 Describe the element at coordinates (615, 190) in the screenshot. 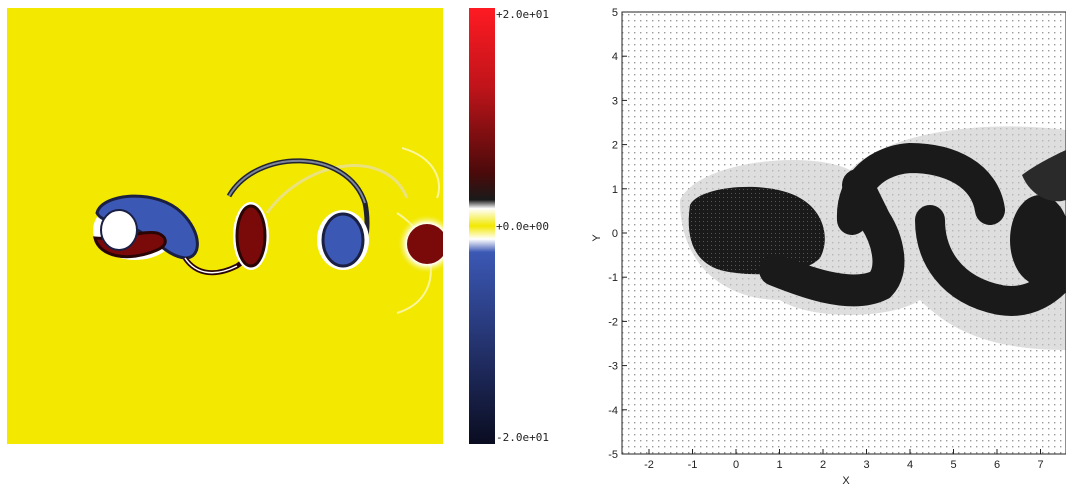

I see `y-tick-label: 1` at that location.